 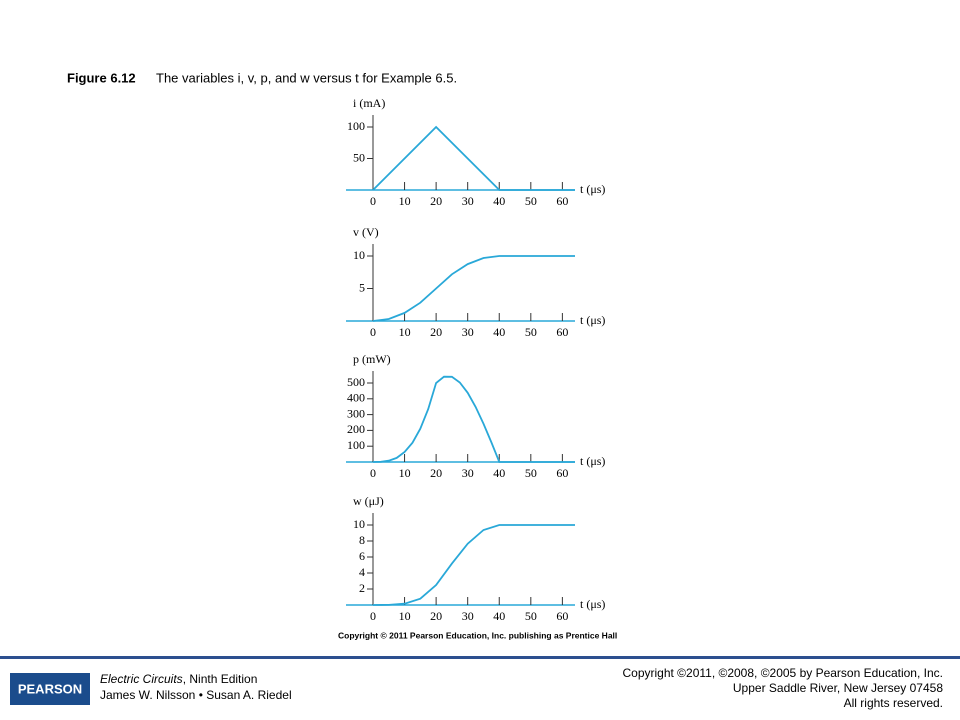 I want to click on y-tick-label: 400, so click(x=356, y=398).